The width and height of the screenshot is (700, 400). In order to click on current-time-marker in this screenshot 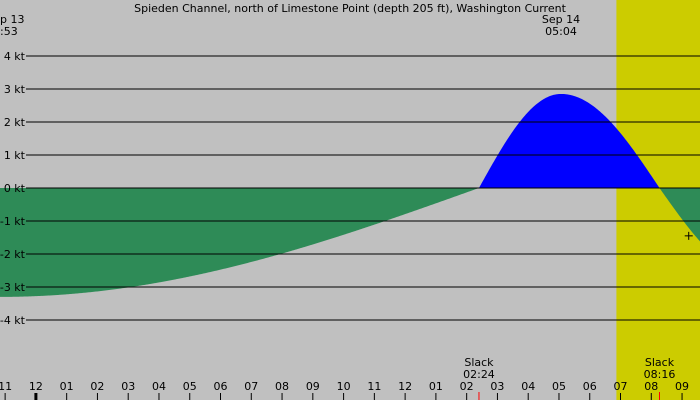, I will do `click(688, 235)`.